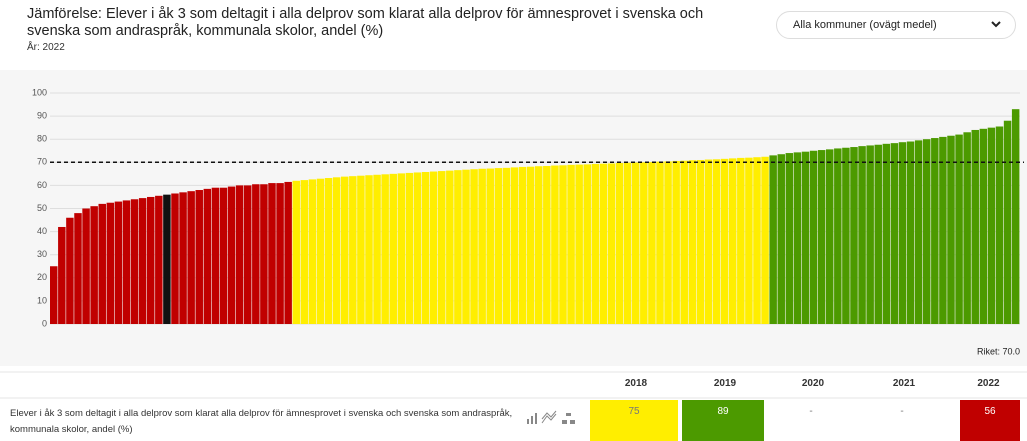 The width and height of the screenshot is (1027, 441). I want to click on y-tick-label: 100, so click(39, 92).